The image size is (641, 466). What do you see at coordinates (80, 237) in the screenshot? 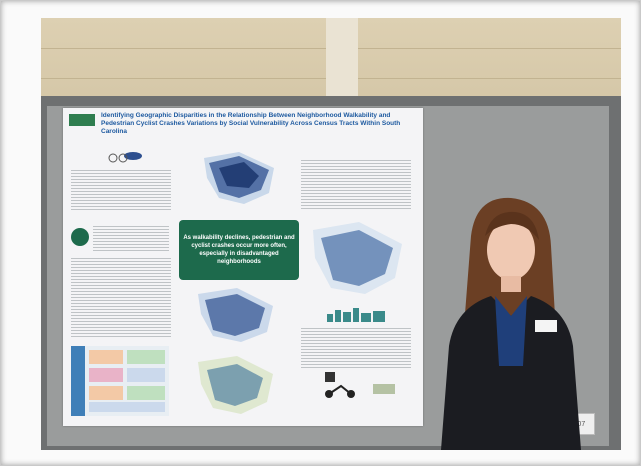
I see `aims-badge` at bounding box center [80, 237].